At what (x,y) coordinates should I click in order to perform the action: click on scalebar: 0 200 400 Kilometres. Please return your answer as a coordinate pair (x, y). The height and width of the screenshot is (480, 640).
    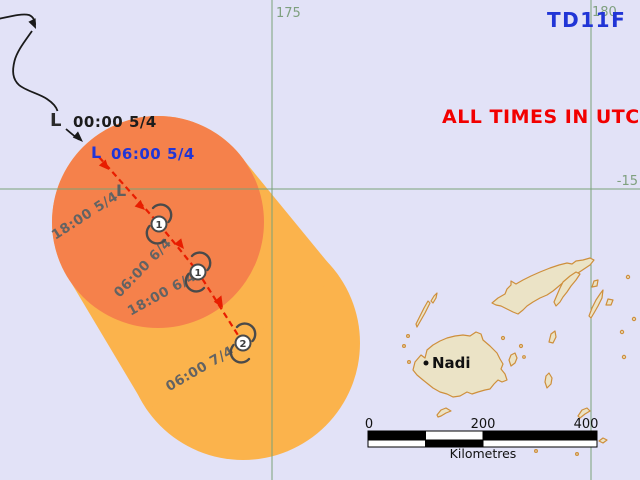
    Looking at the image, I should click on (482, 439).